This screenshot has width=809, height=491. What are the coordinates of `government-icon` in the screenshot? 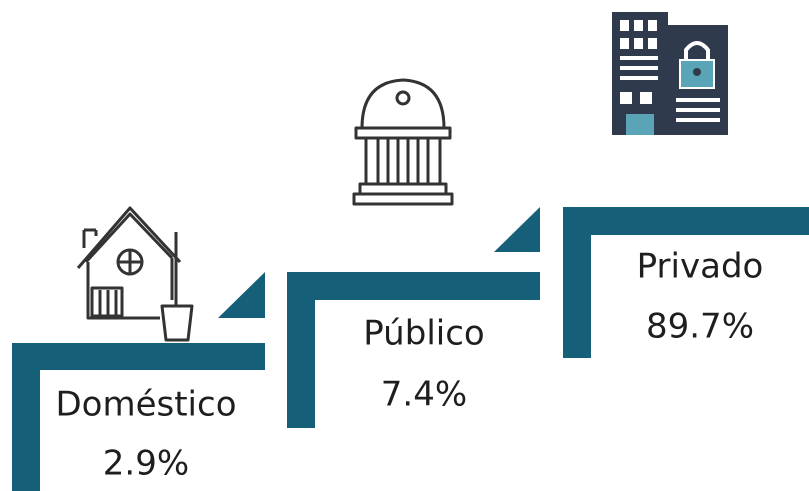 It's located at (403, 142).